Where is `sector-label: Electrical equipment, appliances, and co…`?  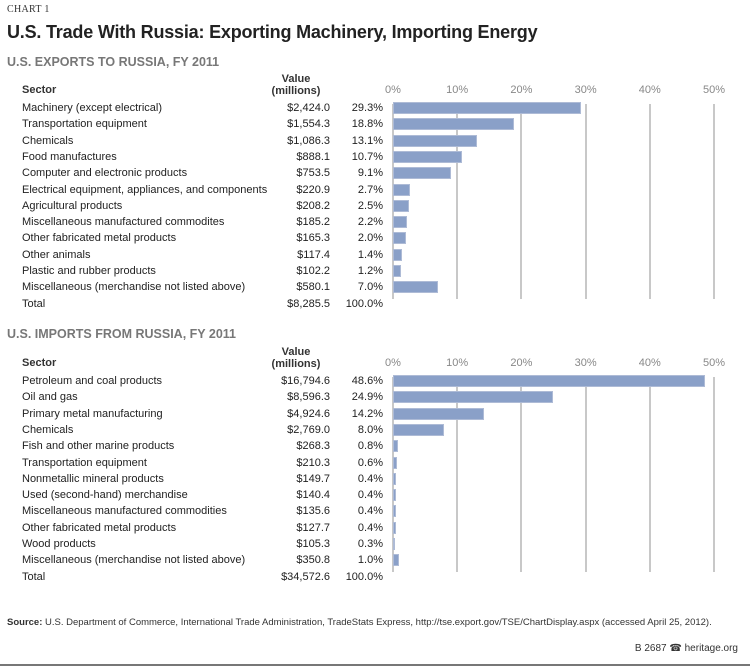
sector-label: Electrical equipment, appliances, and co… is located at coordinates (145, 189).